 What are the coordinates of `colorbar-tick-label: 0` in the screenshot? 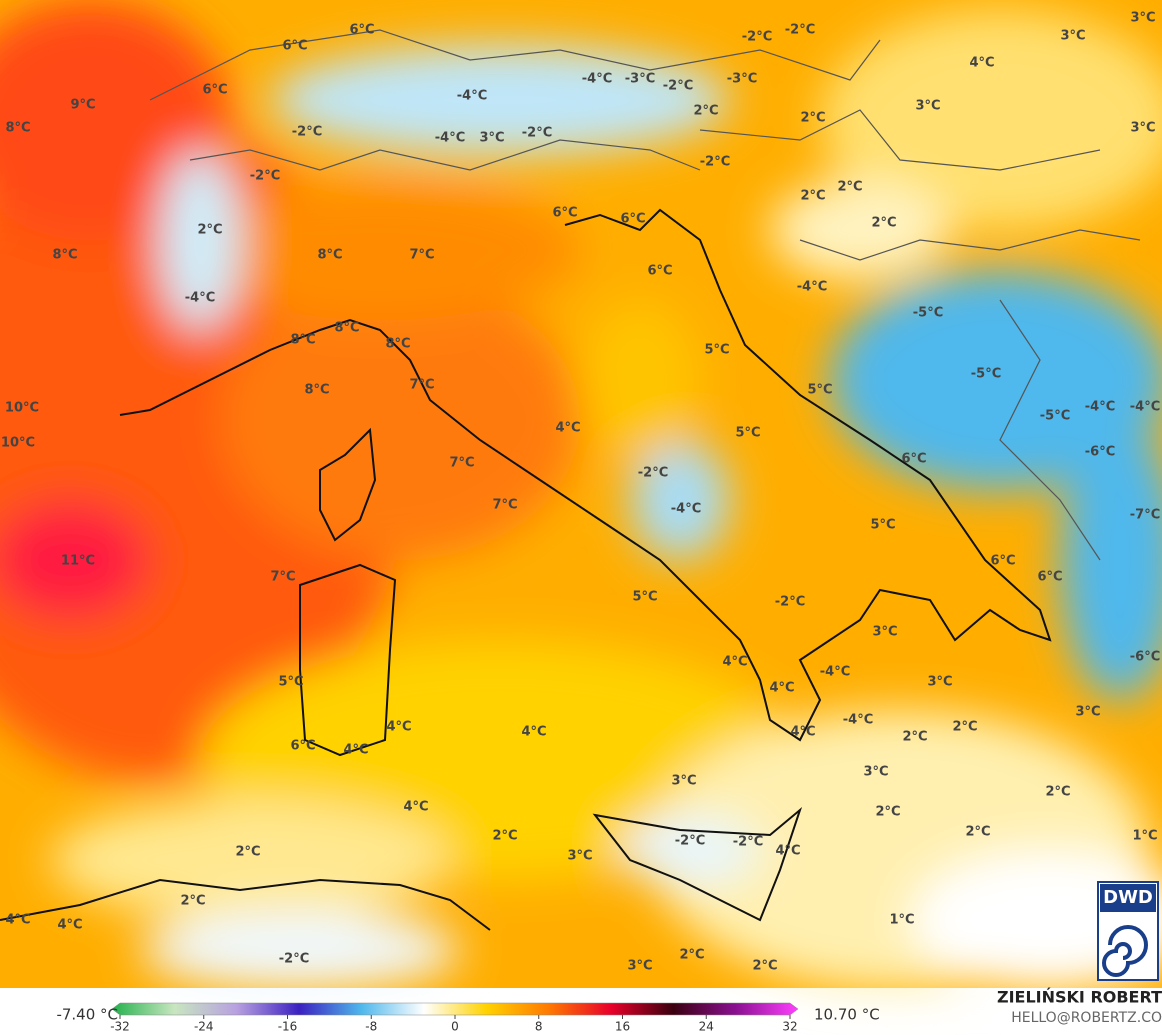 It's located at (455, 1027).